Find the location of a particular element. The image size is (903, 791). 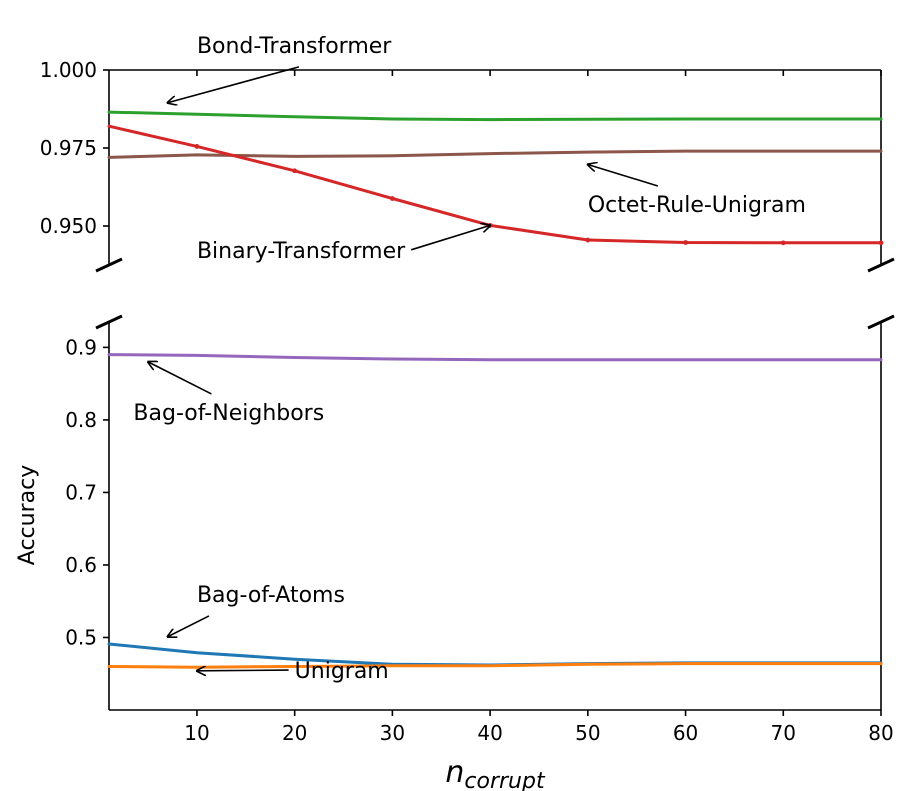

annotation-arrow-bond-transformer is located at coordinates (234, 84).